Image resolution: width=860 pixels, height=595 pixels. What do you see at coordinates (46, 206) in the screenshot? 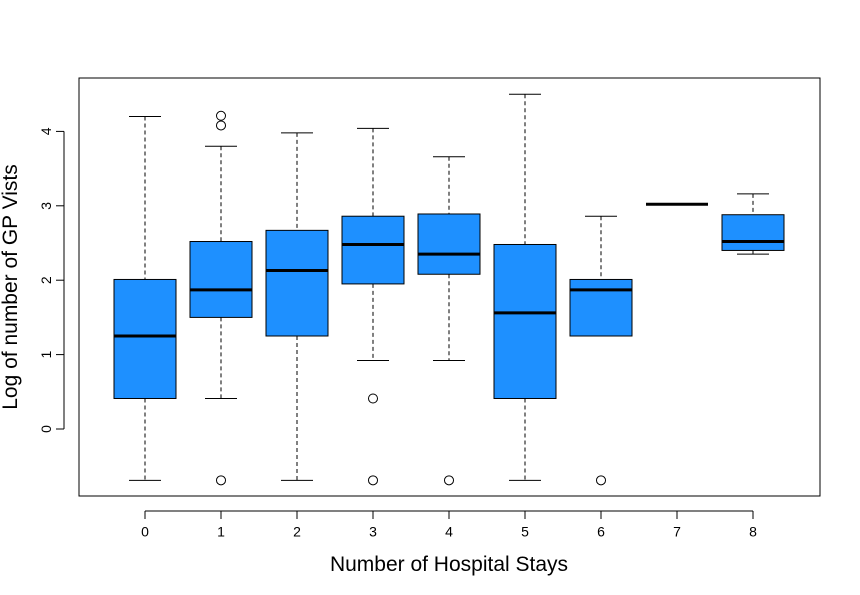
I see `y-tick-label: 3` at bounding box center [46, 206].